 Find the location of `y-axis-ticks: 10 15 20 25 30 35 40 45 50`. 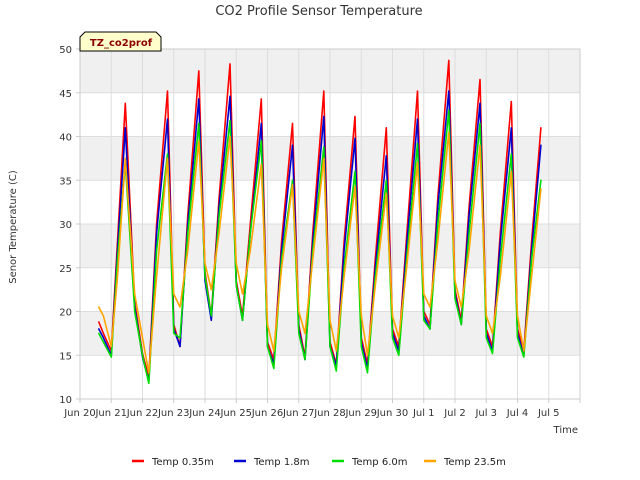

y-axis-ticks: 10 15 20 25 30 35 40 45 50 is located at coordinates (69, 225).